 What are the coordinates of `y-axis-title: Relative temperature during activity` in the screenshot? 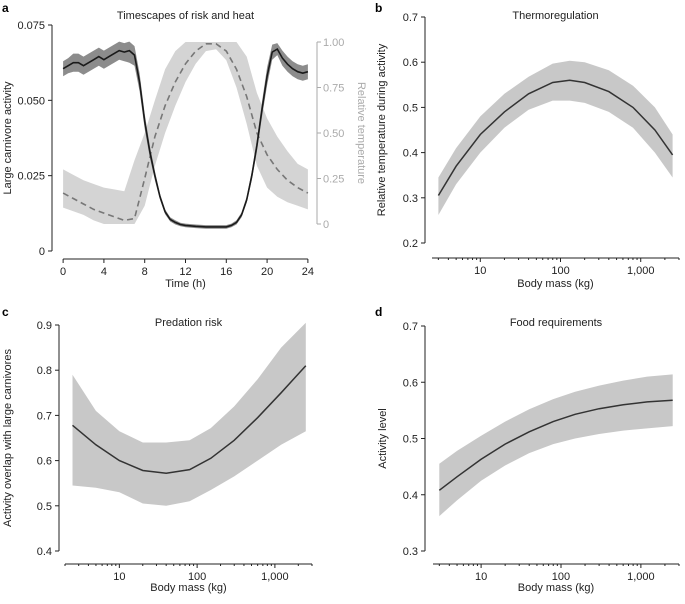 It's located at (382, 129).